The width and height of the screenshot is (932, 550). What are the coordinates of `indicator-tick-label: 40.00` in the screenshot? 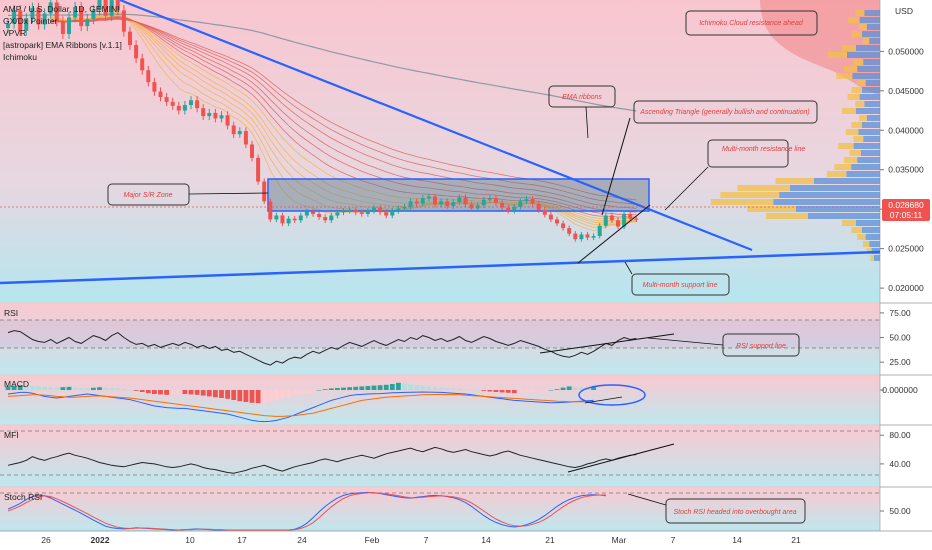 It's located at (900, 464).